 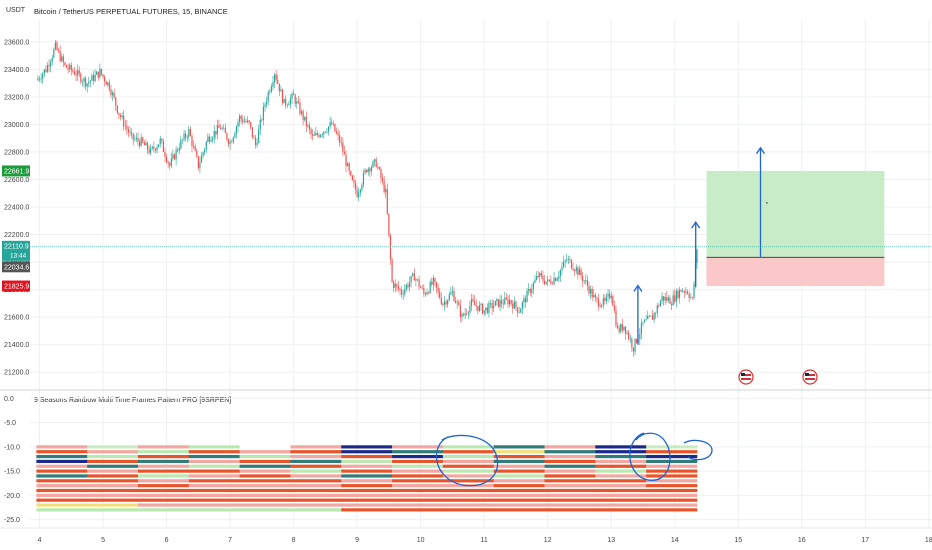 I want to click on indicator-axis: 0.0 -5.0 -10.0 -15.0 -20.0 -25.0, so click(x=12, y=460).